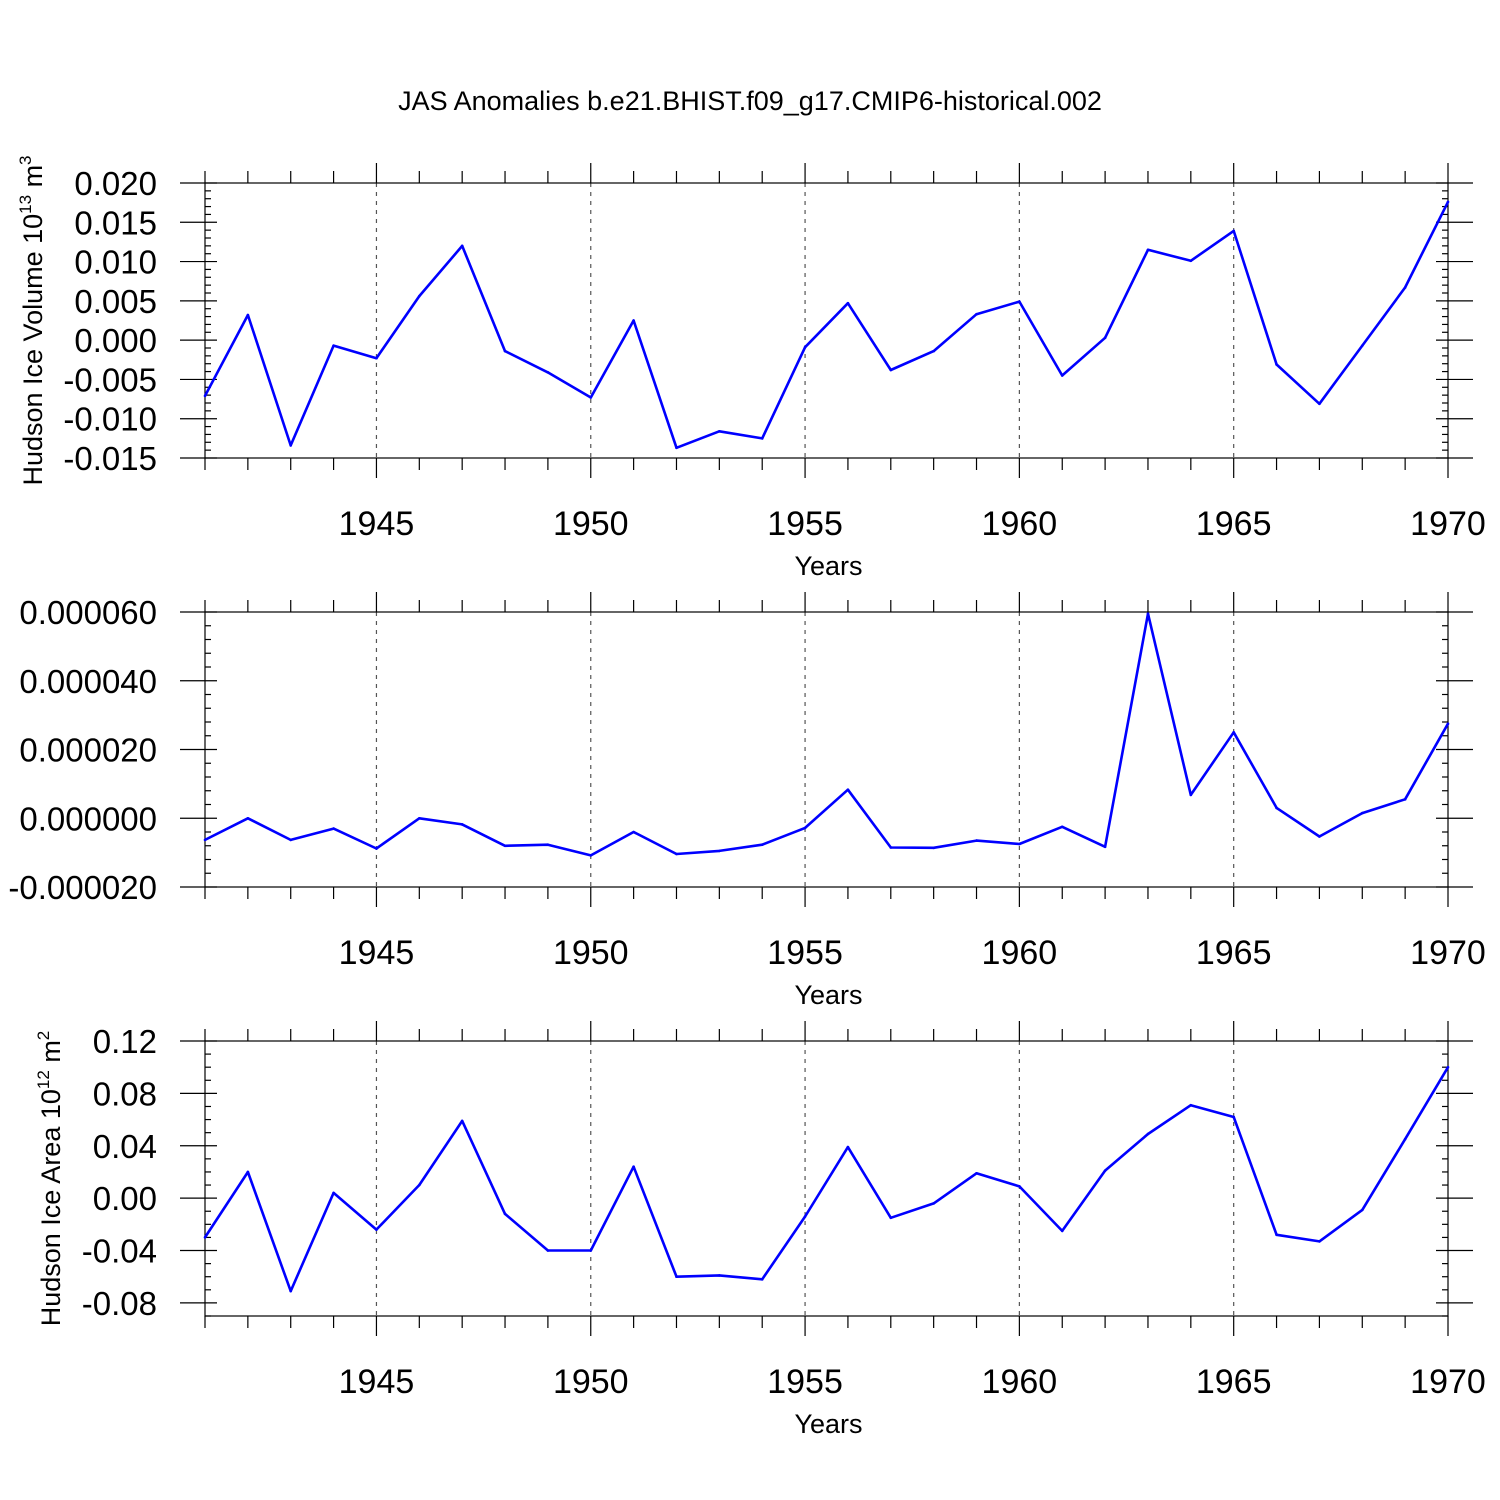 The width and height of the screenshot is (1500, 1500). What do you see at coordinates (848, 303) in the screenshot?
I see `data-point-1956` at bounding box center [848, 303].